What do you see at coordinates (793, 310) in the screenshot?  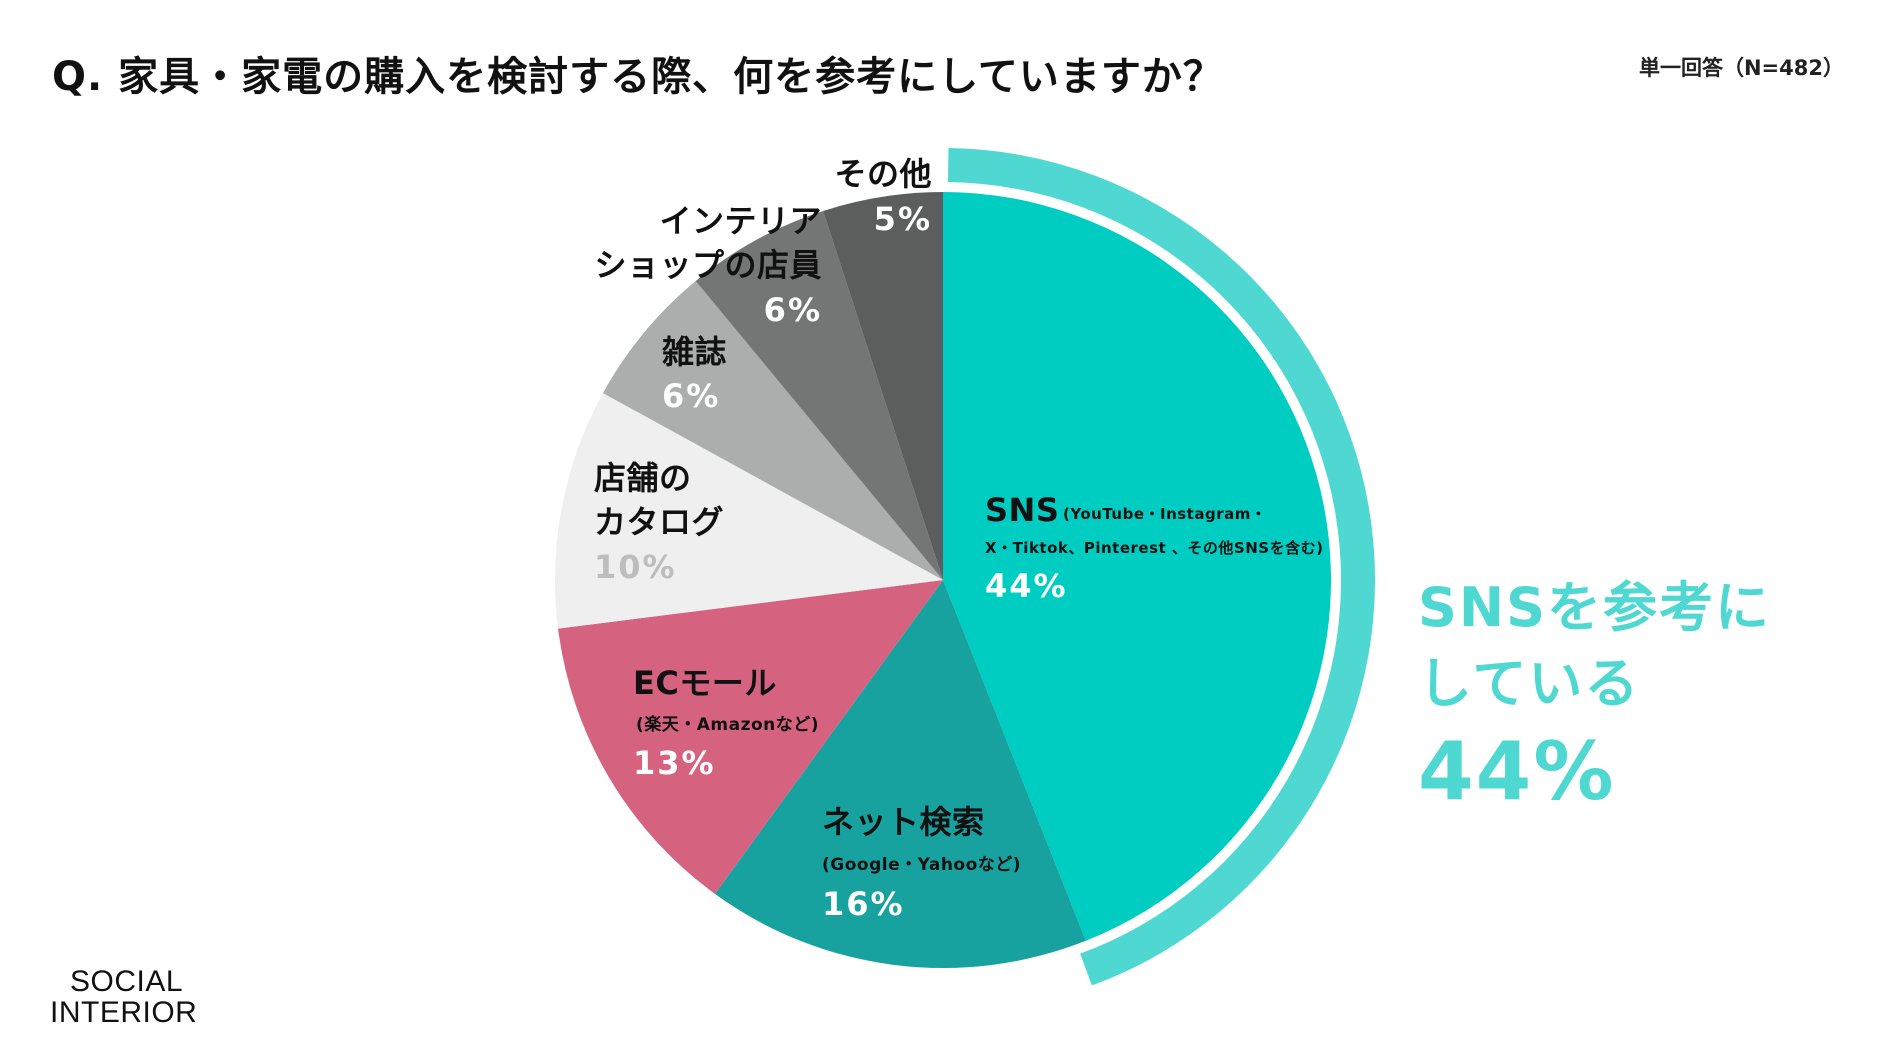 I see `slice-6-value-label: 6%` at bounding box center [793, 310].